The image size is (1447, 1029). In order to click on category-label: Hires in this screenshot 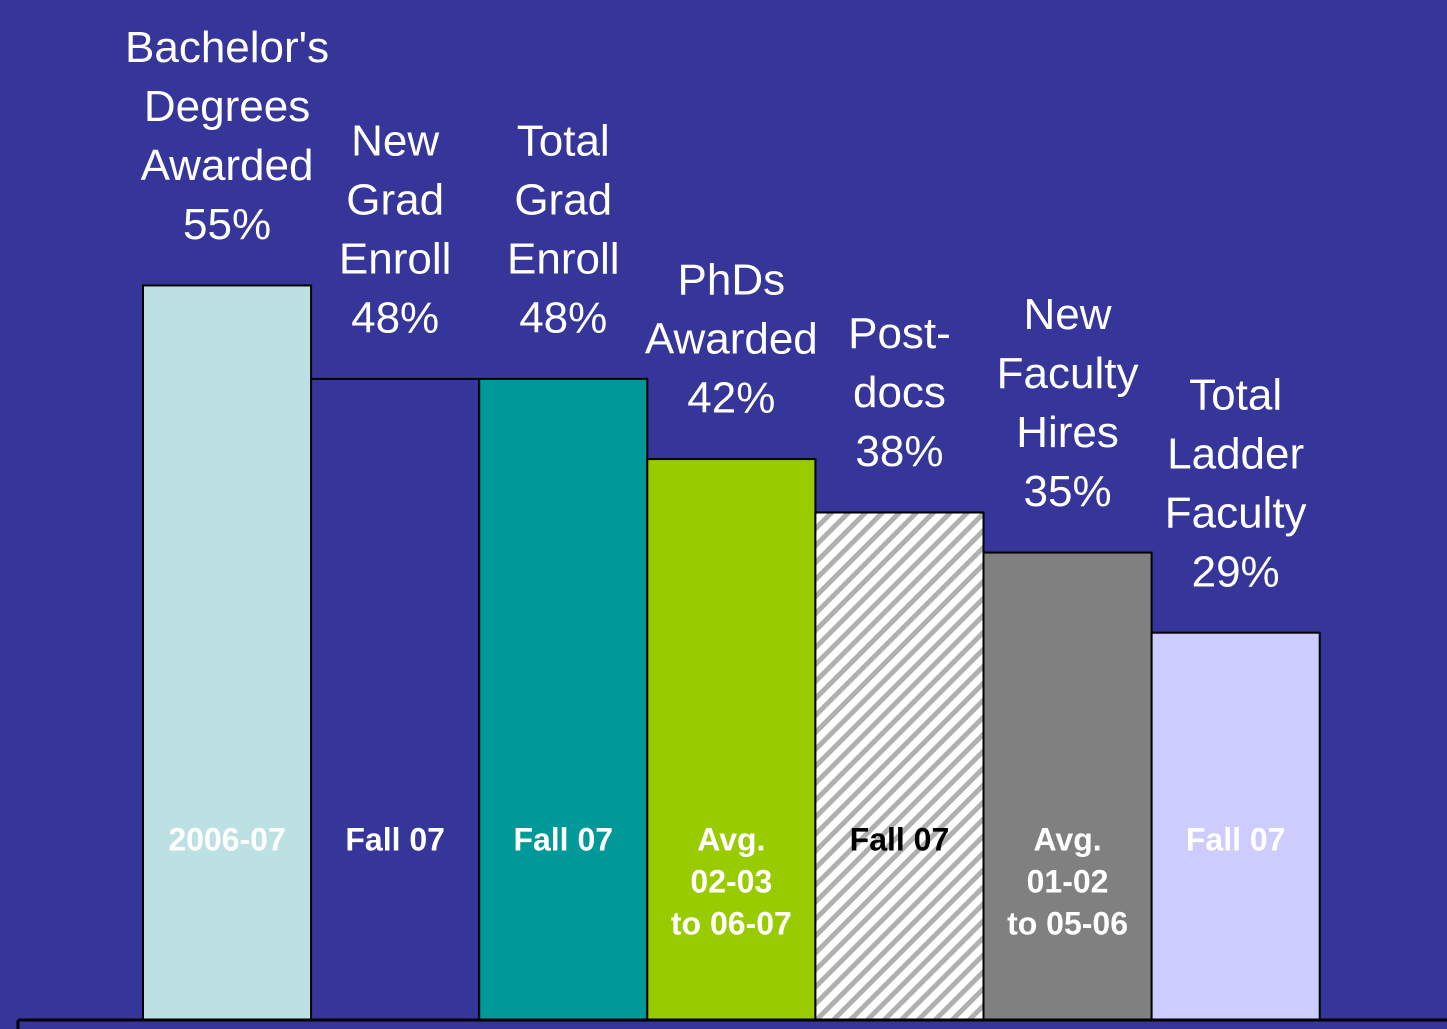, I will do `click(1067, 432)`.